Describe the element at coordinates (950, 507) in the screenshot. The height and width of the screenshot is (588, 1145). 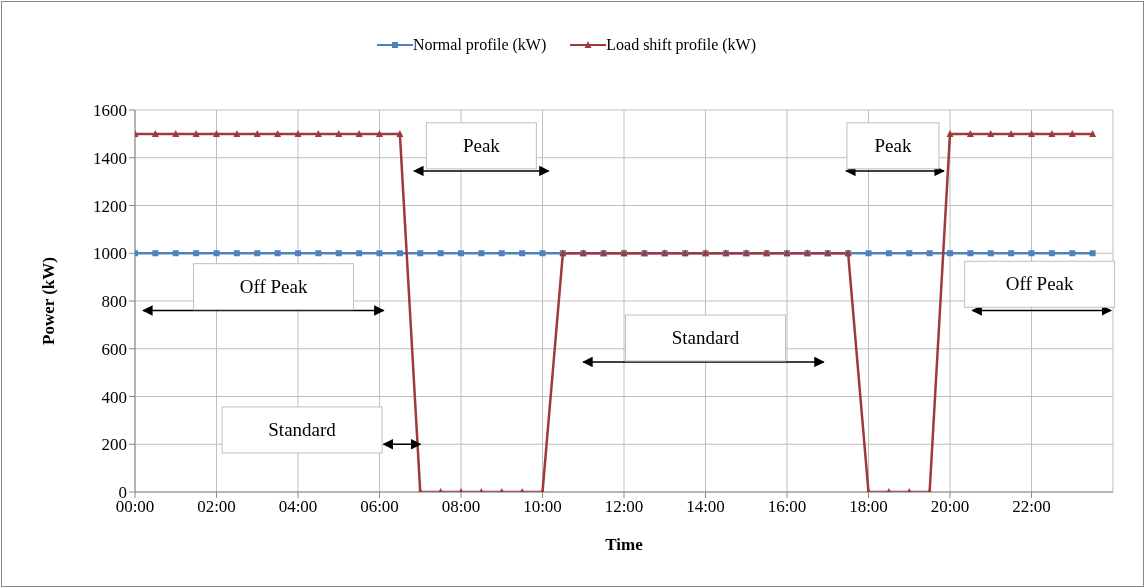
I see `x-tick-label: 20:00` at that location.